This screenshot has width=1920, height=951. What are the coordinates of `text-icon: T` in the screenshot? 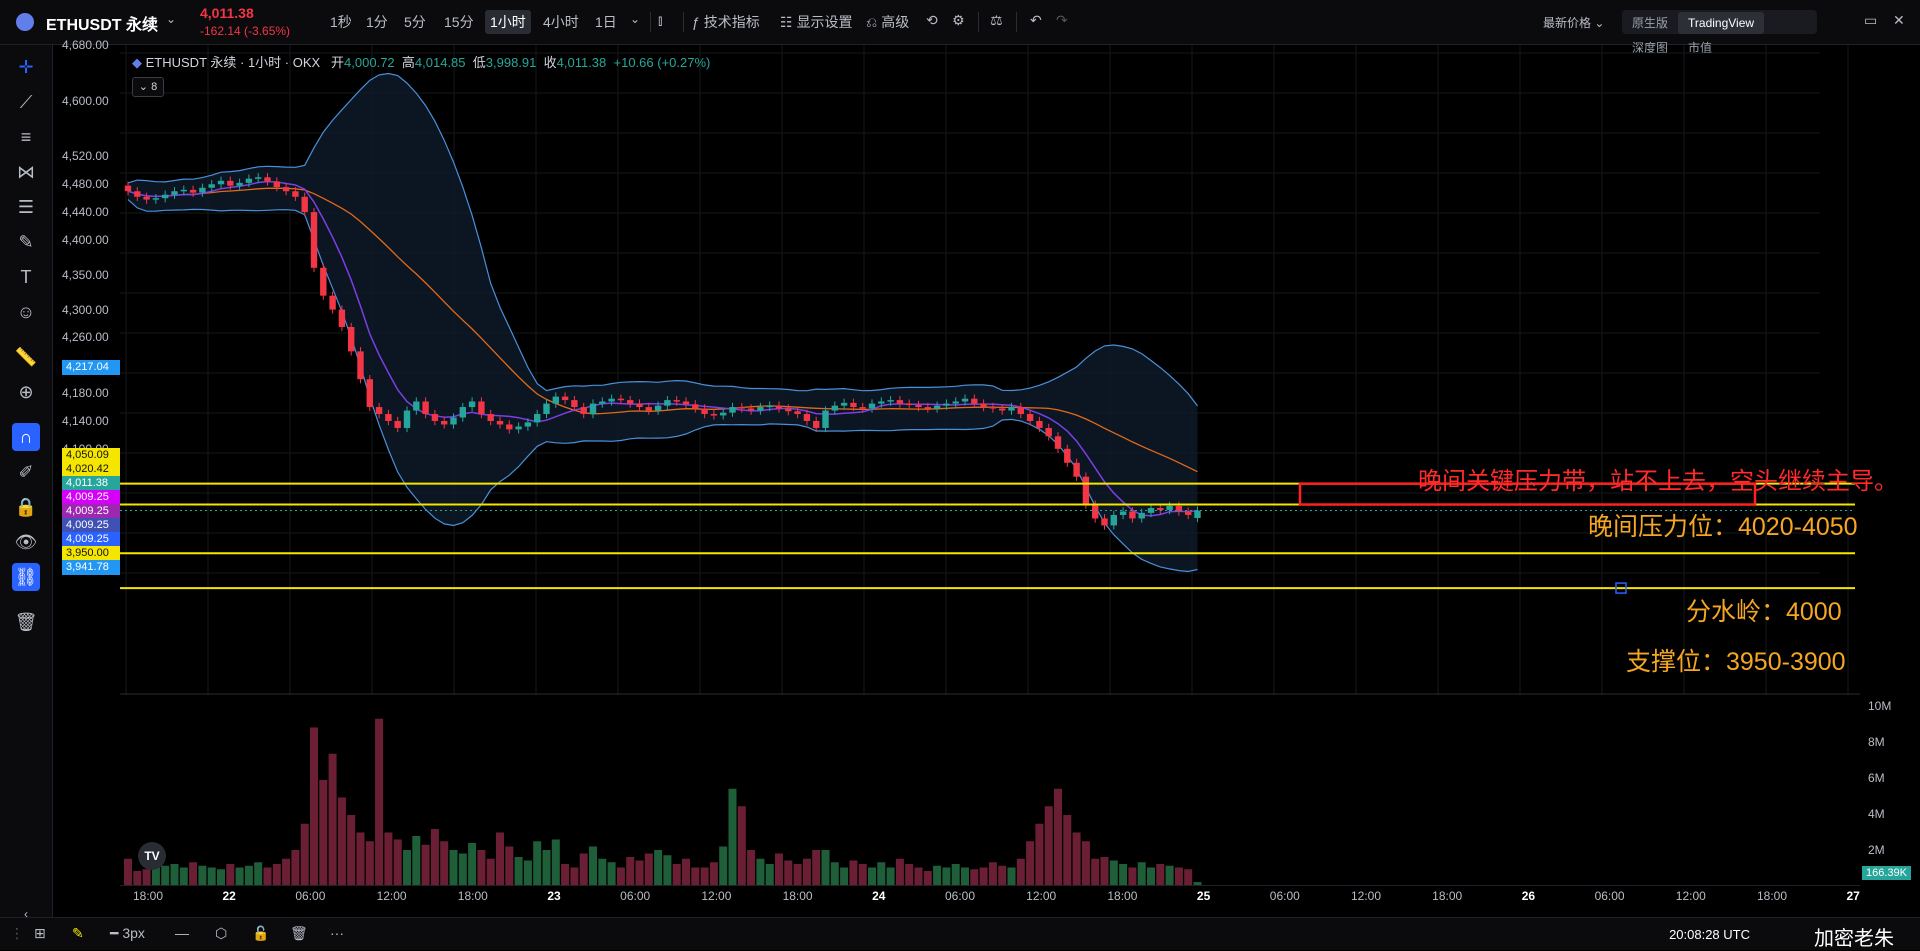 It's located at (26, 276).